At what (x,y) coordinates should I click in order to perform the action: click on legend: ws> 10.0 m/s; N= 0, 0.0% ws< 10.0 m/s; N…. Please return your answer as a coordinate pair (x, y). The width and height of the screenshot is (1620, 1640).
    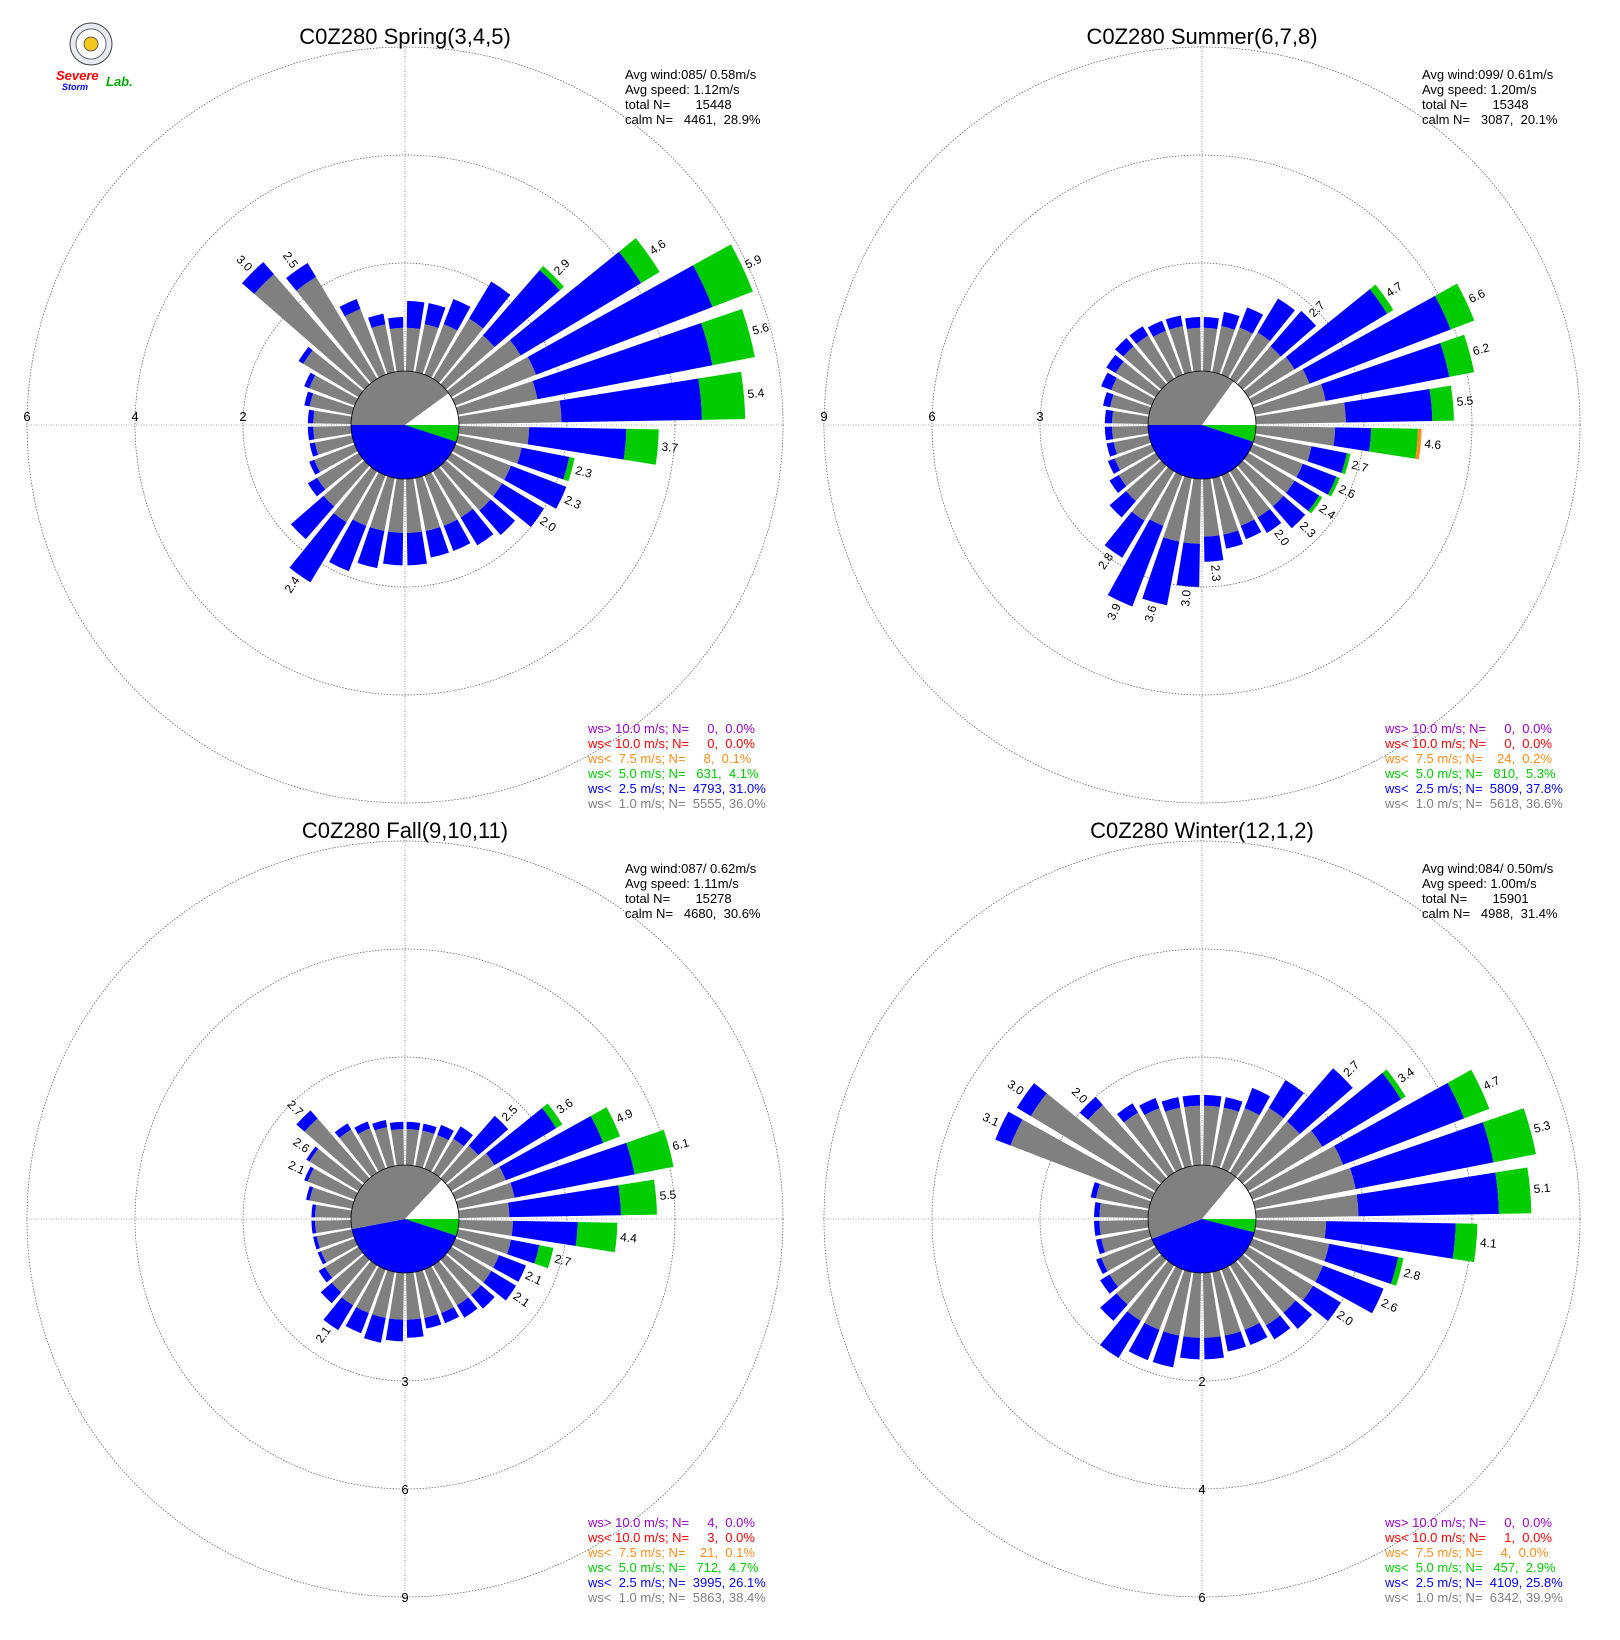
    Looking at the image, I should click on (676, 766).